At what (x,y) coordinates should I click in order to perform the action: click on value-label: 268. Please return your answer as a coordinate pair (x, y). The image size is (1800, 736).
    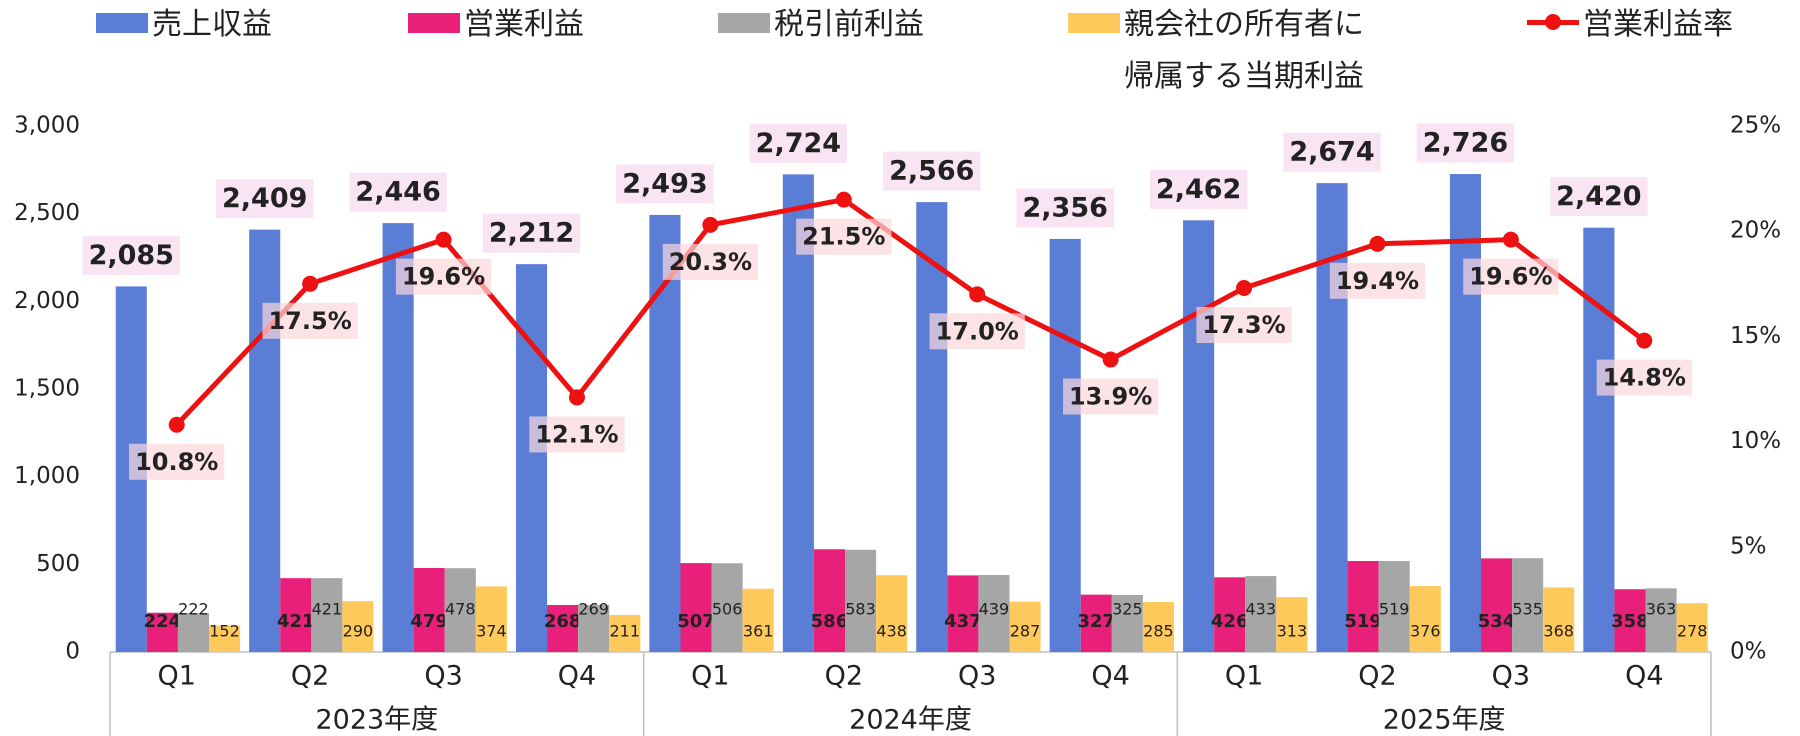
    Looking at the image, I should click on (563, 621).